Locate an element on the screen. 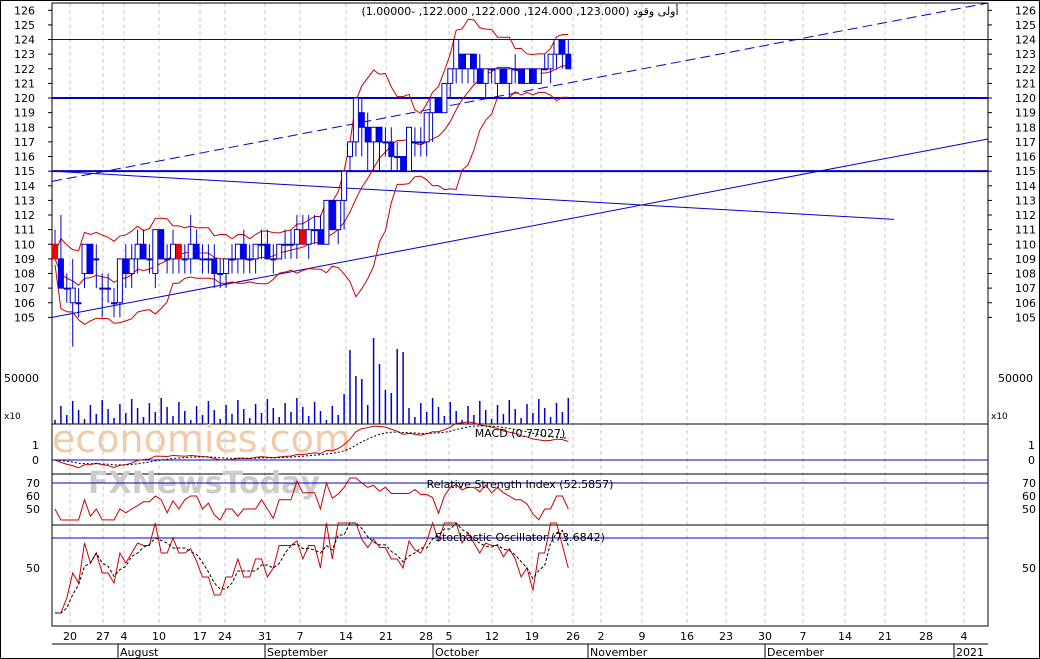  price-tick-left: 108 is located at coordinates (24, 274).